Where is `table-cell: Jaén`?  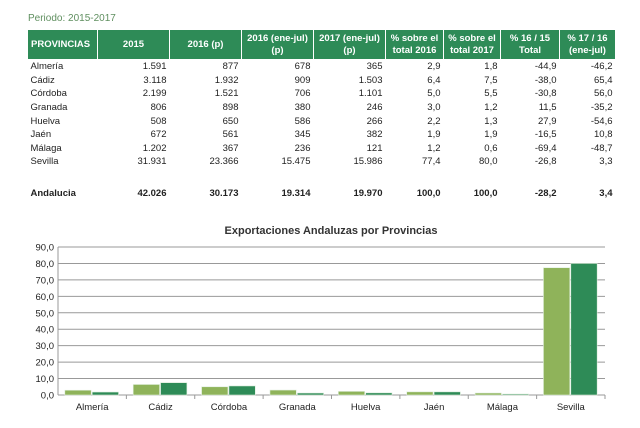 table-cell: Jaén is located at coordinates (41, 135).